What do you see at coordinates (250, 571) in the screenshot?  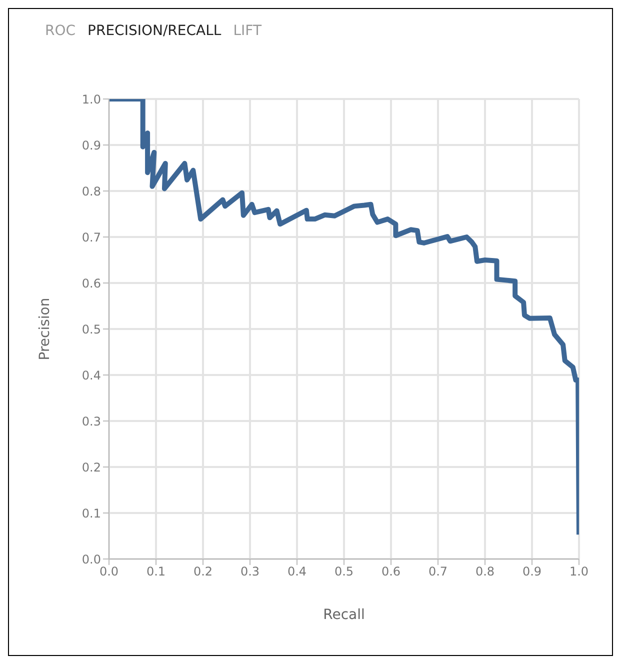 I see `x-tick-label: 0.3` at bounding box center [250, 571].